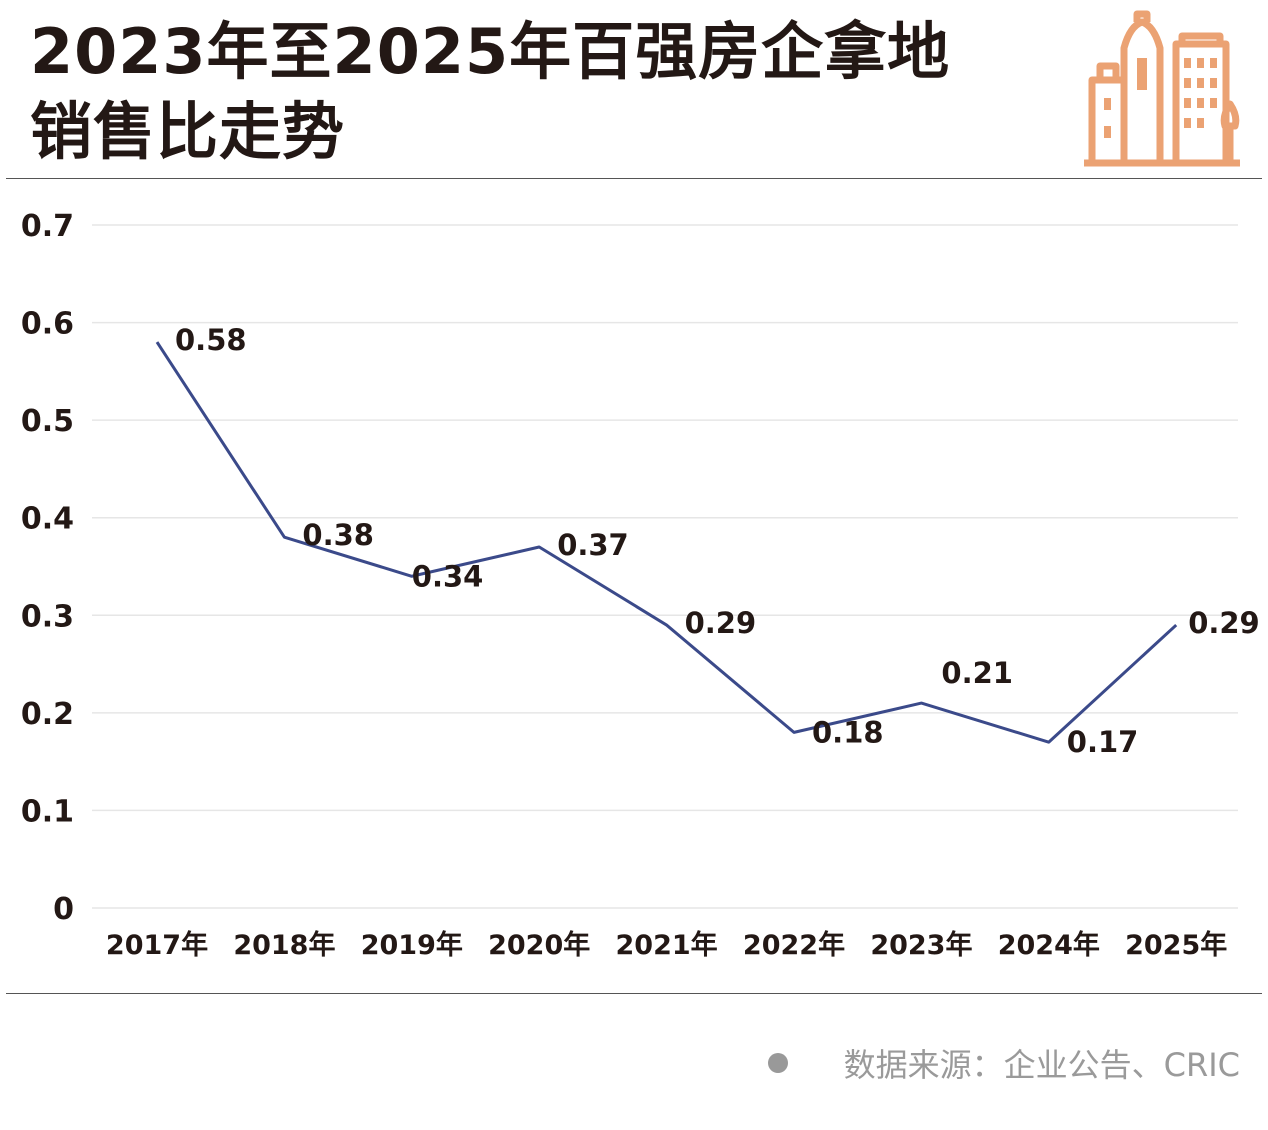 This screenshot has width=1268, height=1130. Describe the element at coordinates (667, 945) in the screenshot. I see `x-tick-label: 2021年` at that location.